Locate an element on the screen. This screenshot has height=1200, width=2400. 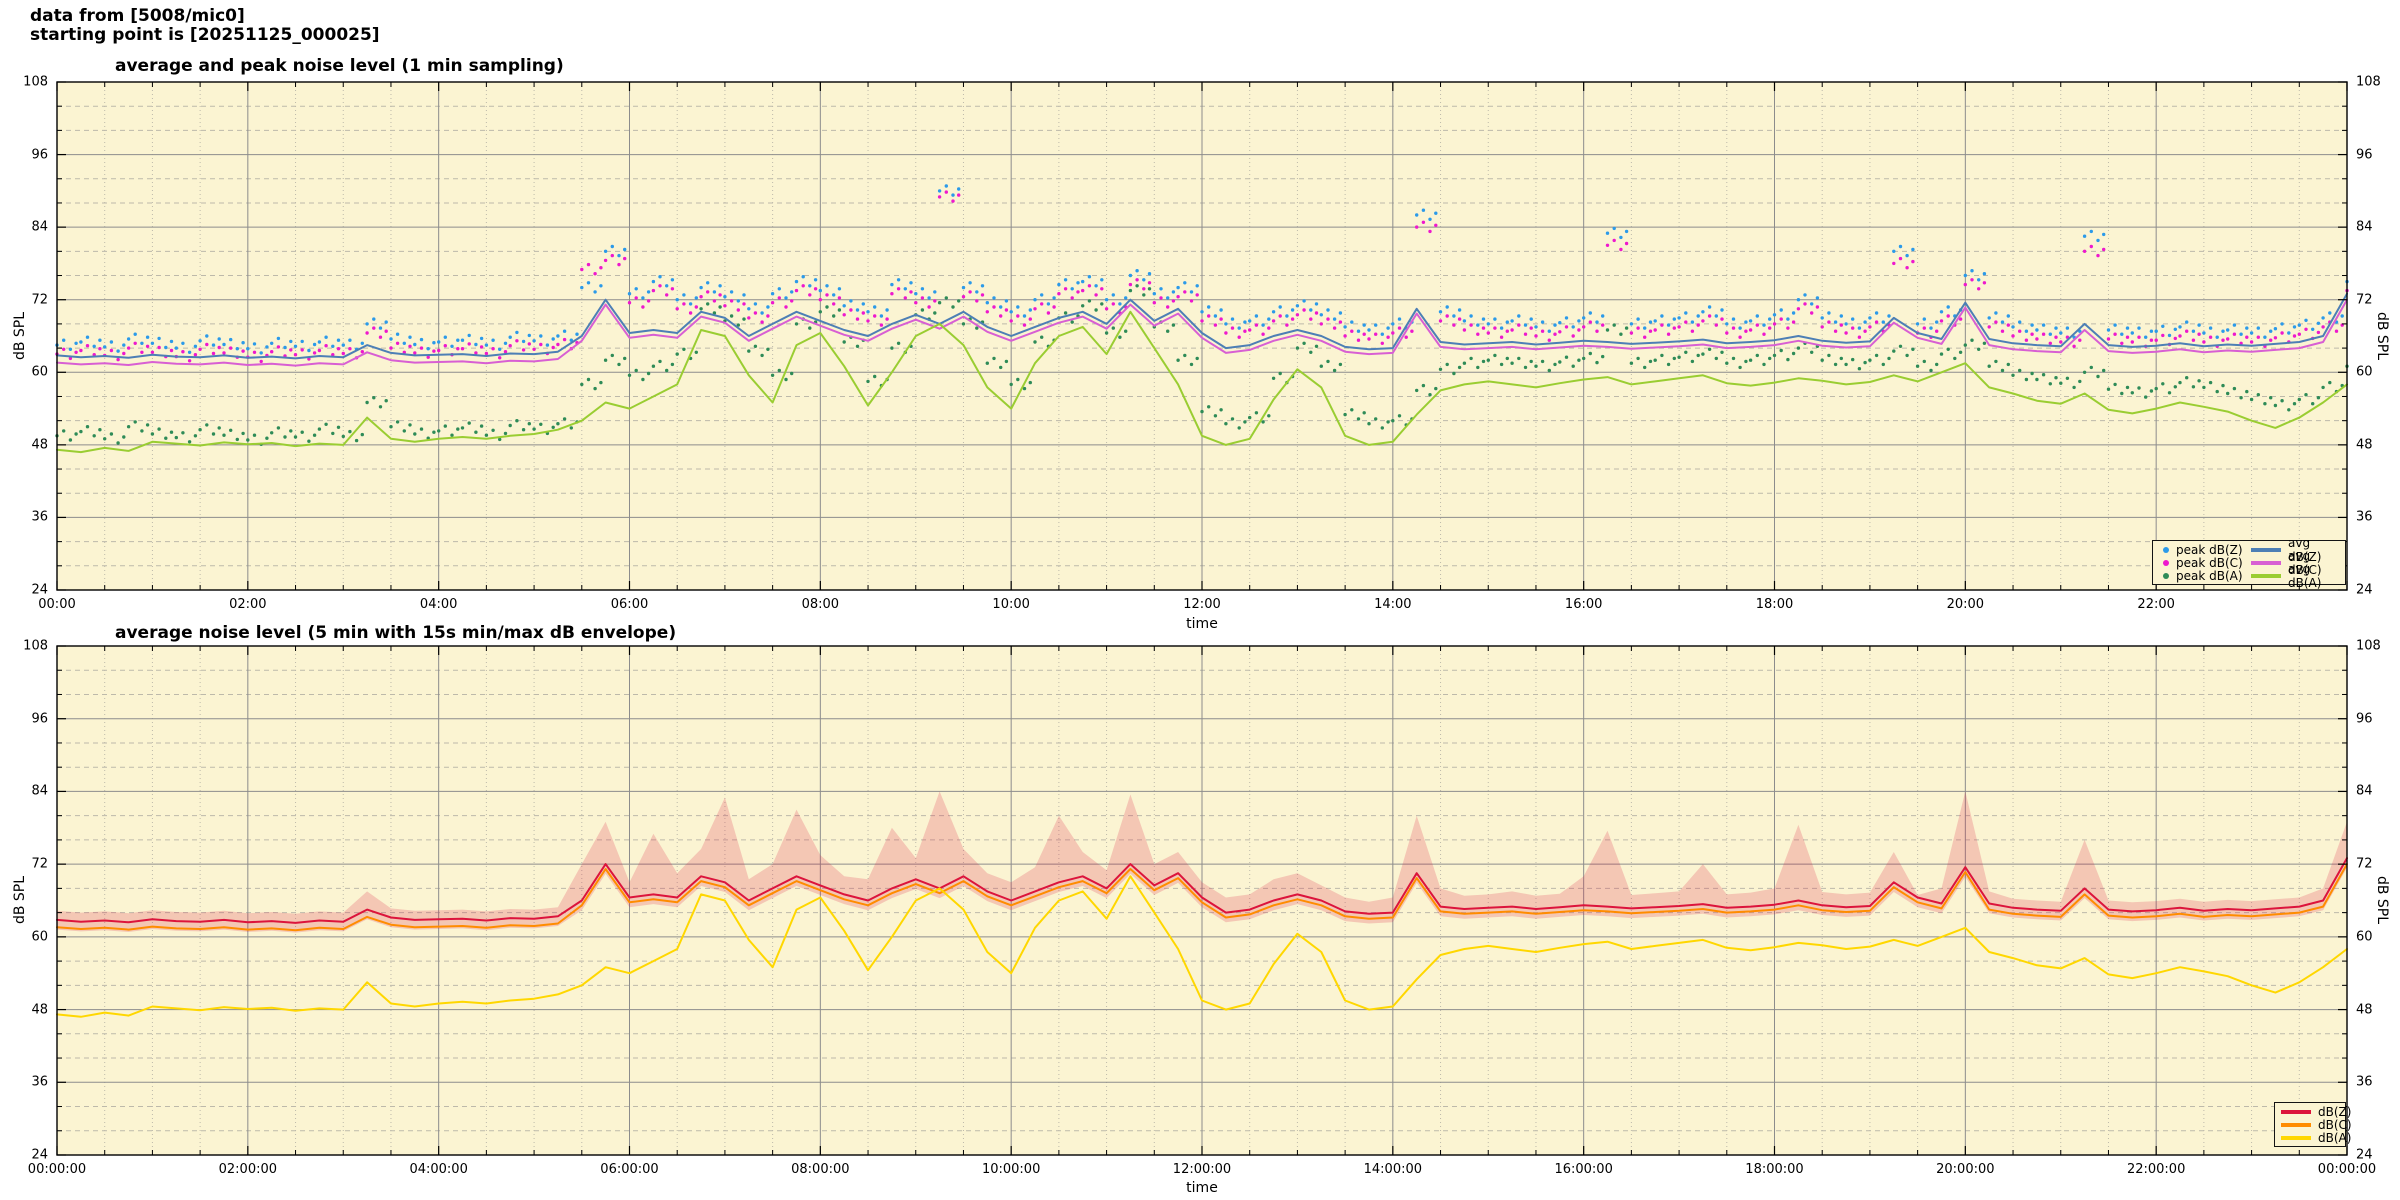
x-tick-label: 06:00:00 is located at coordinates (629, 1169).